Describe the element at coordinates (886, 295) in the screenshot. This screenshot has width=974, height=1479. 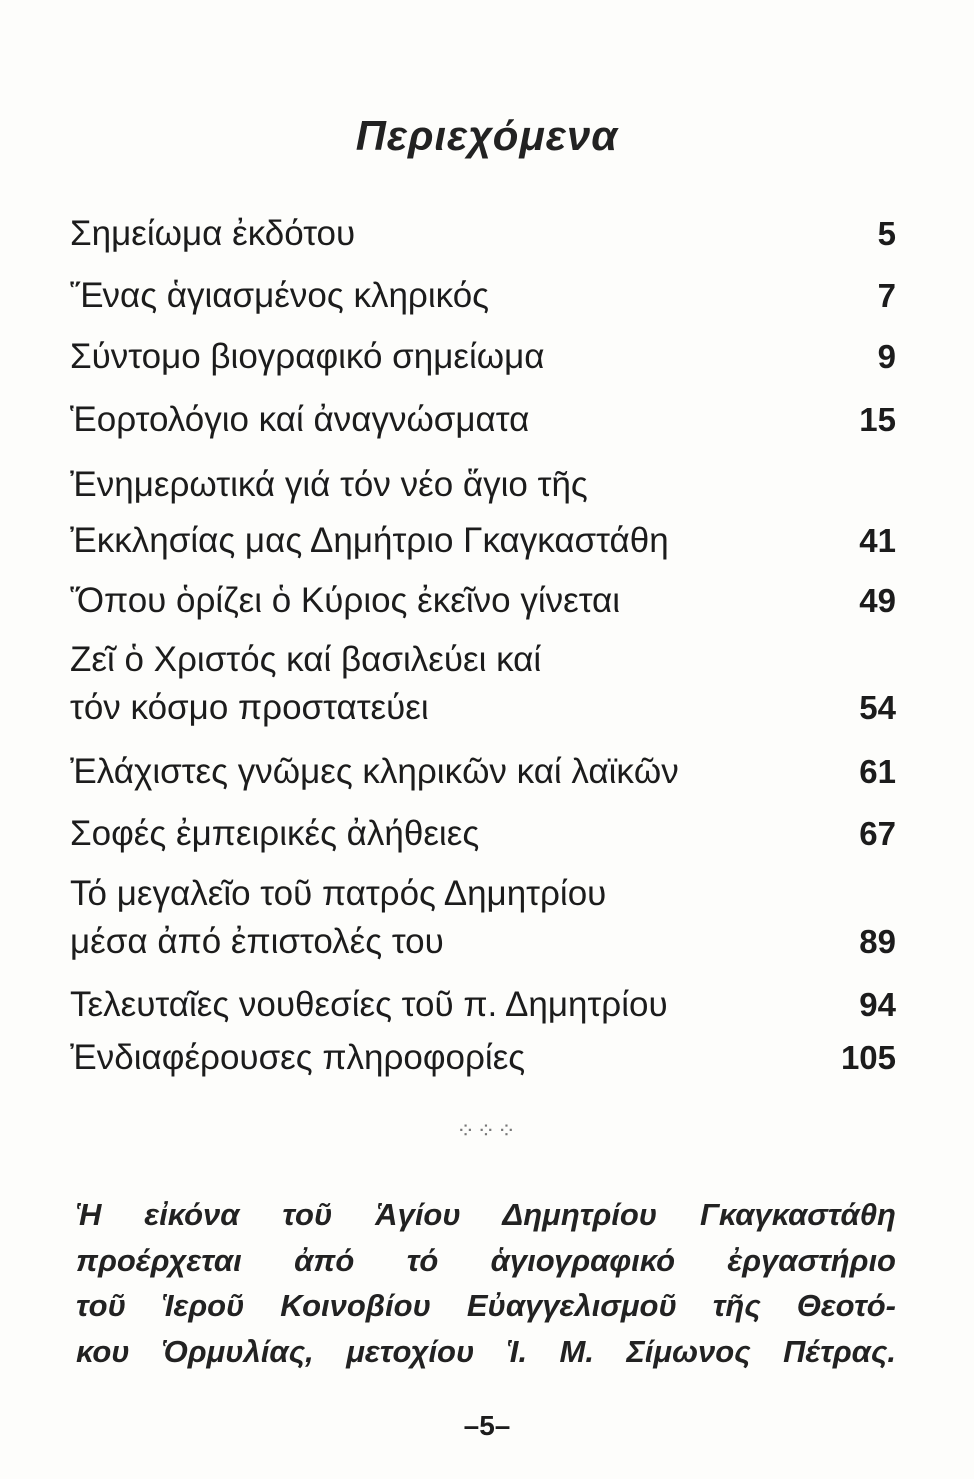
I see `toc-entry-page: 7` at that location.